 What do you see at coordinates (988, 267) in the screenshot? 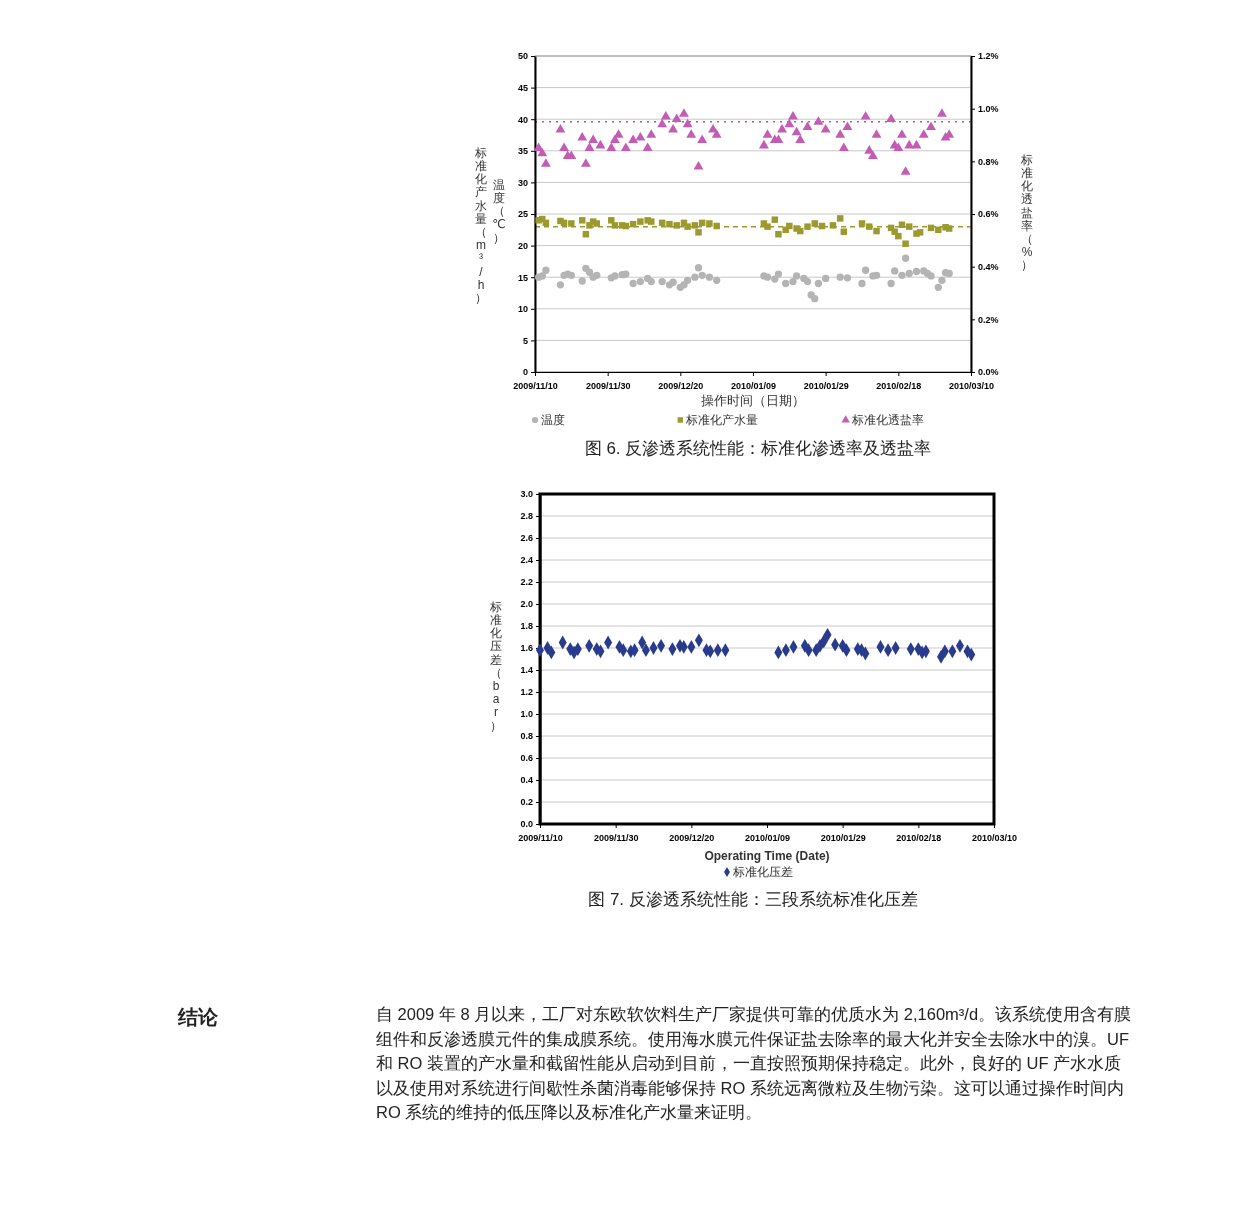
I see `y2-tick-label: 0.4%` at bounding box center [988, 267].